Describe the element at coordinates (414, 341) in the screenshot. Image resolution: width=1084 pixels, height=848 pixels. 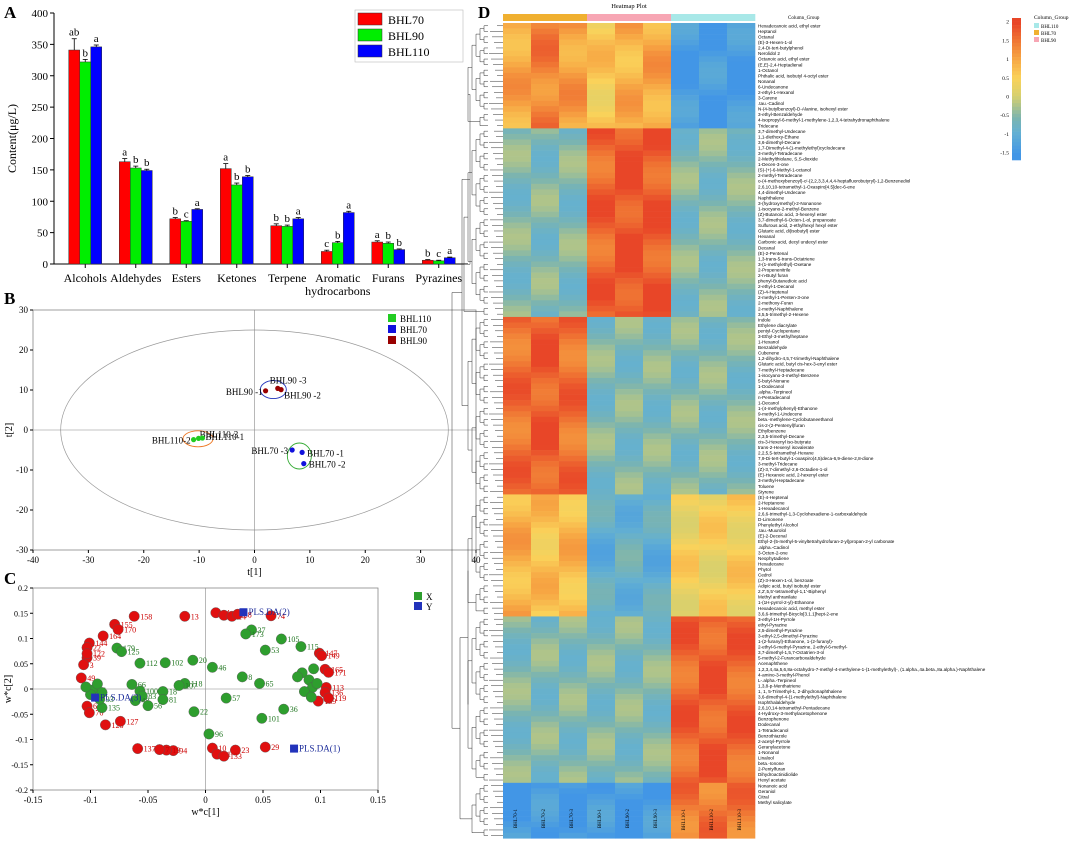
I see `legend-label-BHL90: BHL90` at that location.